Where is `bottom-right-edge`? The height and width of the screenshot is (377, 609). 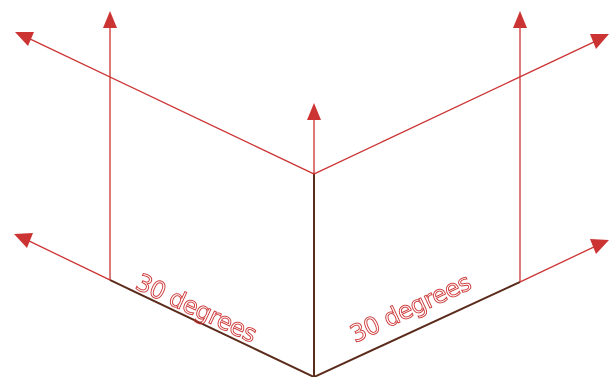 bottom-right-edge is located at coordinates (417, 329).